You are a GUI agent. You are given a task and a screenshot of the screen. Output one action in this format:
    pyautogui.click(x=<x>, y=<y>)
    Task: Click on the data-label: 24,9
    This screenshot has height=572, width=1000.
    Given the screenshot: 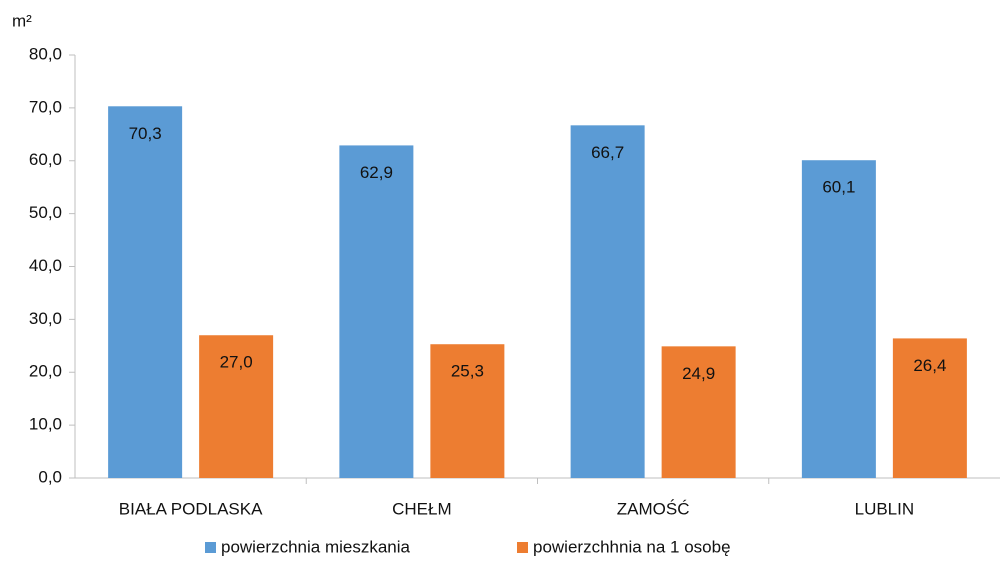 What is the action you would take?
    pyautogui.click(x=698, y=373)
    